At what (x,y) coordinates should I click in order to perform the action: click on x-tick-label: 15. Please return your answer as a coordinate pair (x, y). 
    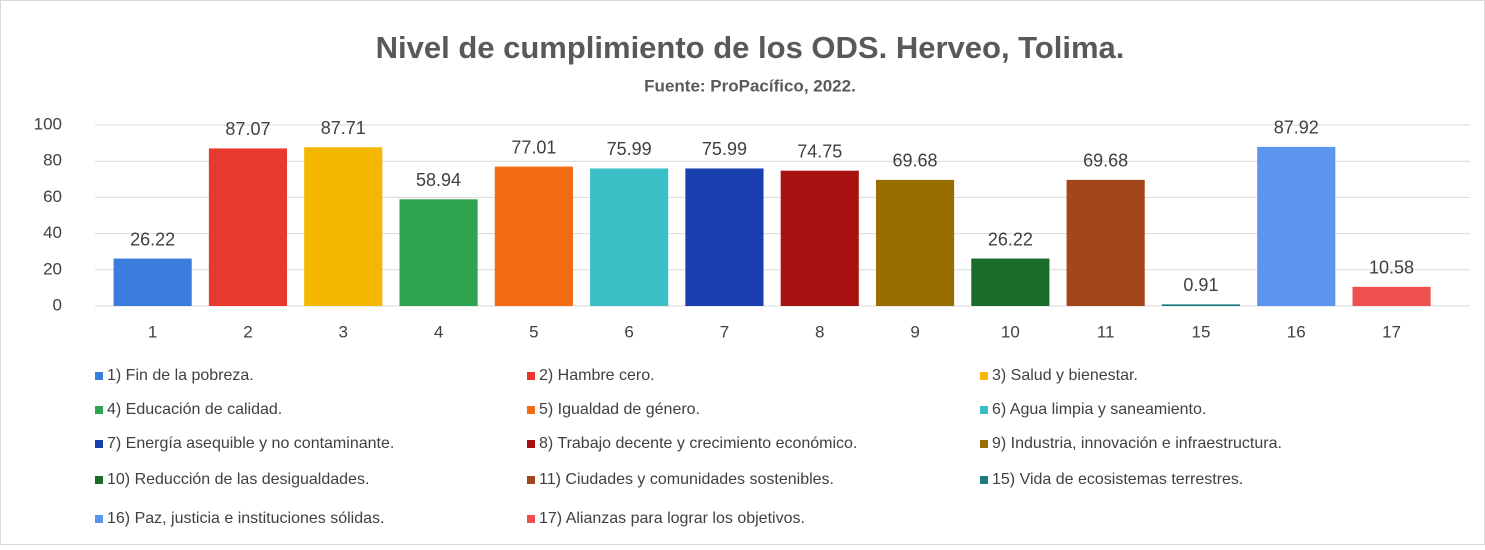
    Looking at the image, I should click on (1200, 331).